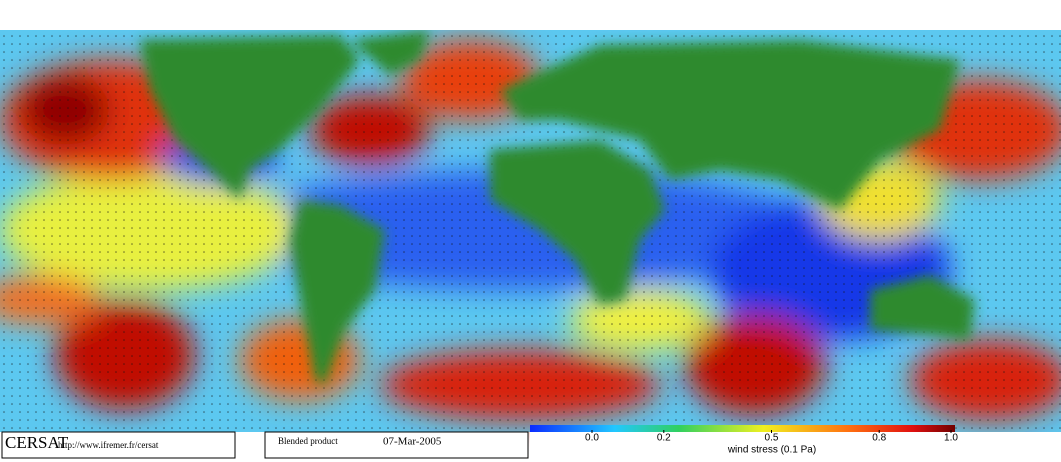 This screenshot has width=1061, height=462. I want to click on colorbar-tick-label: 0.0, so click(592, 438).